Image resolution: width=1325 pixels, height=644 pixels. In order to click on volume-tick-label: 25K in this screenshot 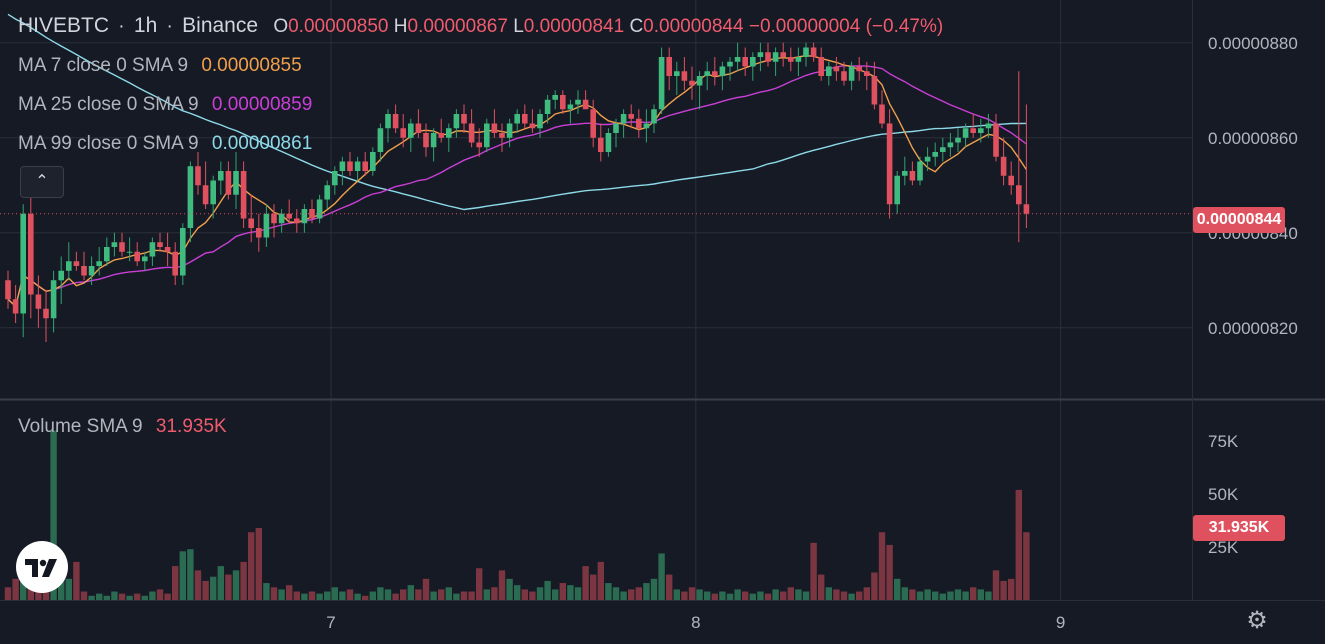, I will do `click(1223, 547)`.